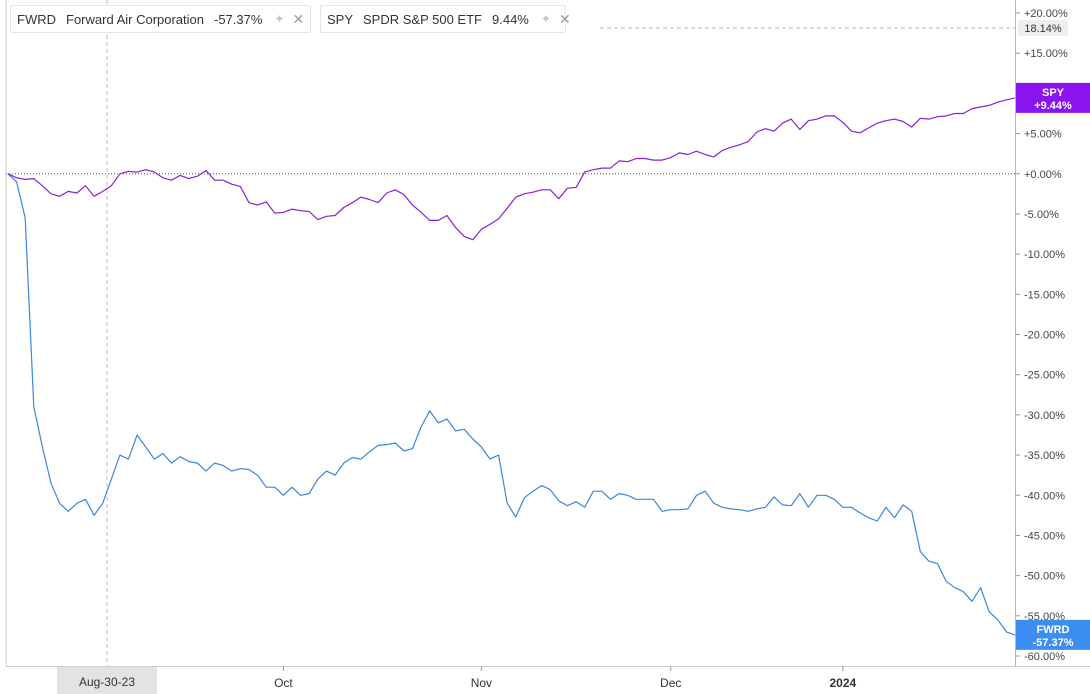  What do you see at coordinates (340, 19) in the screenshot?
I see `legend-spy-symbol: SPY` at bounding box center [340, 19].